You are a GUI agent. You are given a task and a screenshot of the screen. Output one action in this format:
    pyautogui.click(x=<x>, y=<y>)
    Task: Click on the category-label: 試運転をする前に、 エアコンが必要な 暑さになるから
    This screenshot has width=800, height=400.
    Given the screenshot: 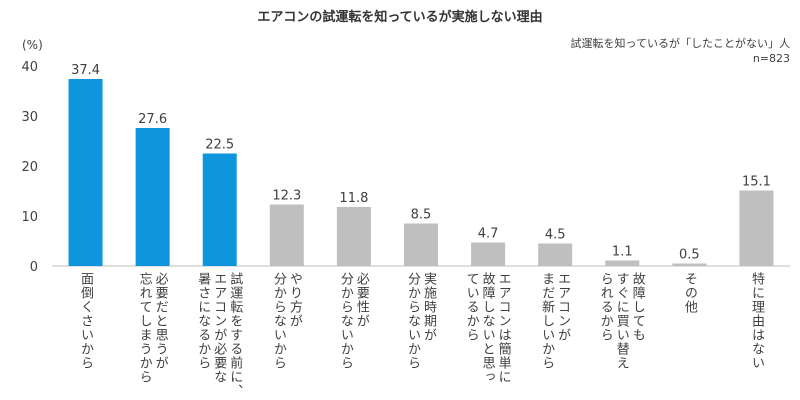 What is the action you would take?
    pyautogui.click(x=218, y=335)
    